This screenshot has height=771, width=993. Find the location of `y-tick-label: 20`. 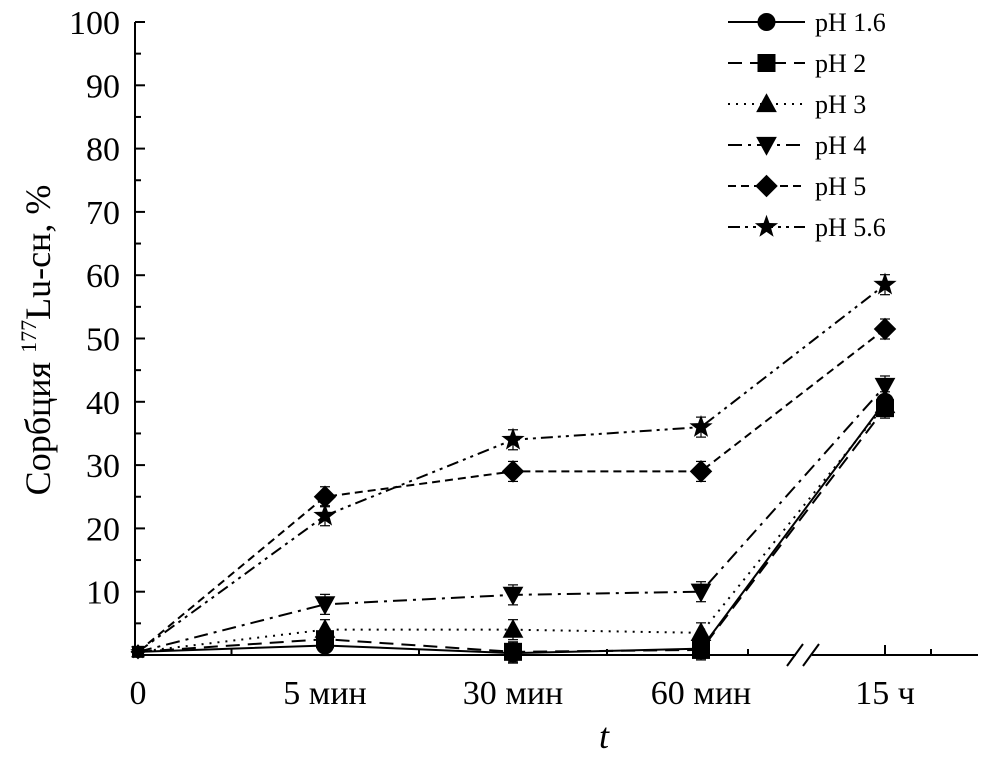

y-tick-label: 20 is located at coordinates (103, 529).